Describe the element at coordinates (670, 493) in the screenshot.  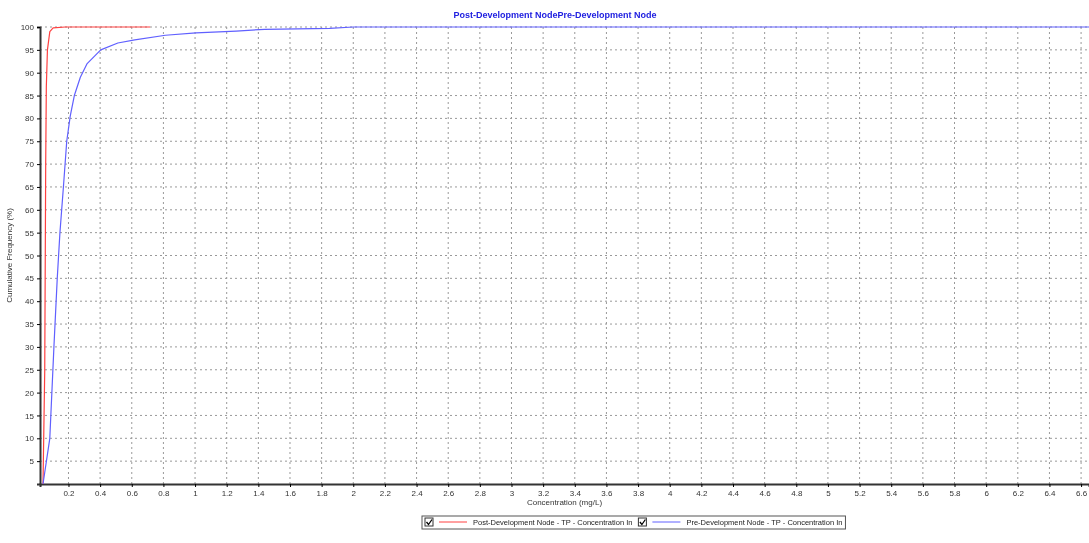
I see `x-tick-label: 4` at that location.